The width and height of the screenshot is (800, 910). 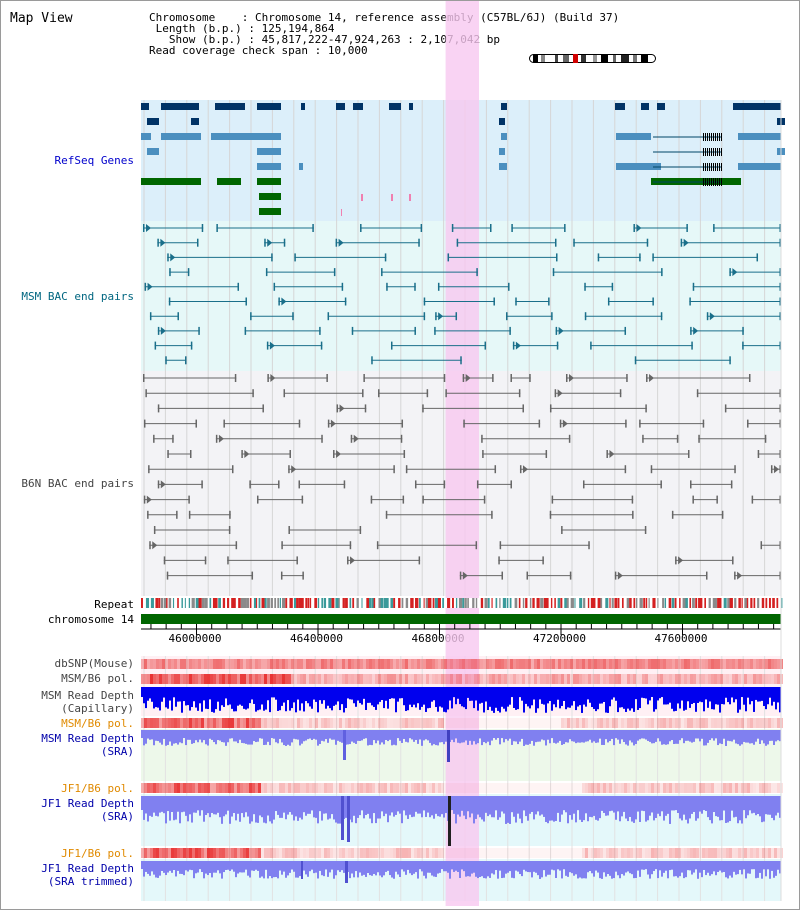 What do you see at coordinates (87, 702) in the screenshot?
I see `track-label-msm-depth-cap: MSM Read Depth (Capillary)` at bounding box center [87, 702].